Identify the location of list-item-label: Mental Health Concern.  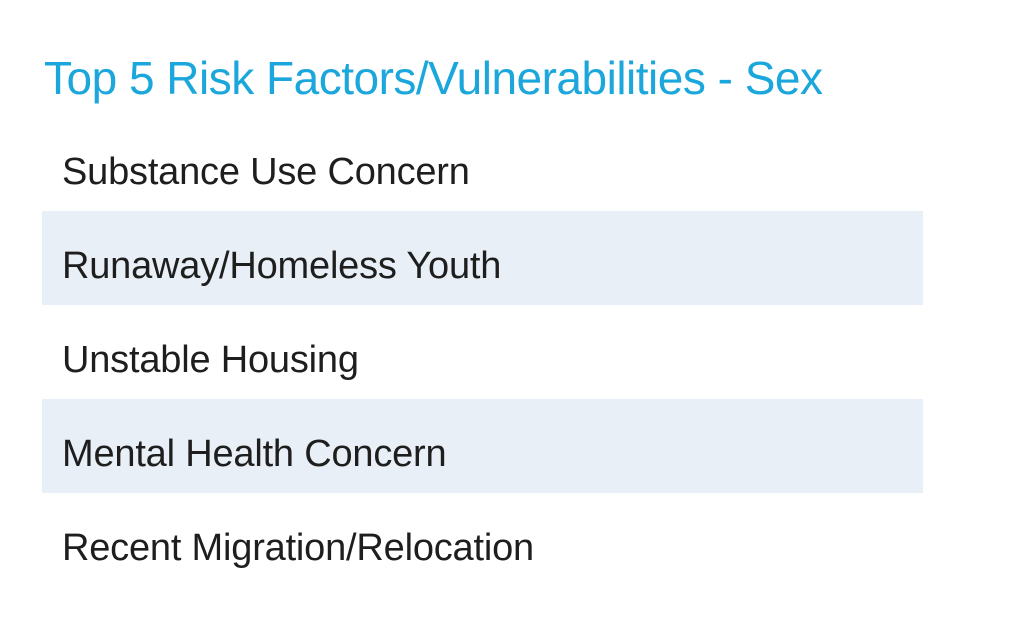
(254, 453).